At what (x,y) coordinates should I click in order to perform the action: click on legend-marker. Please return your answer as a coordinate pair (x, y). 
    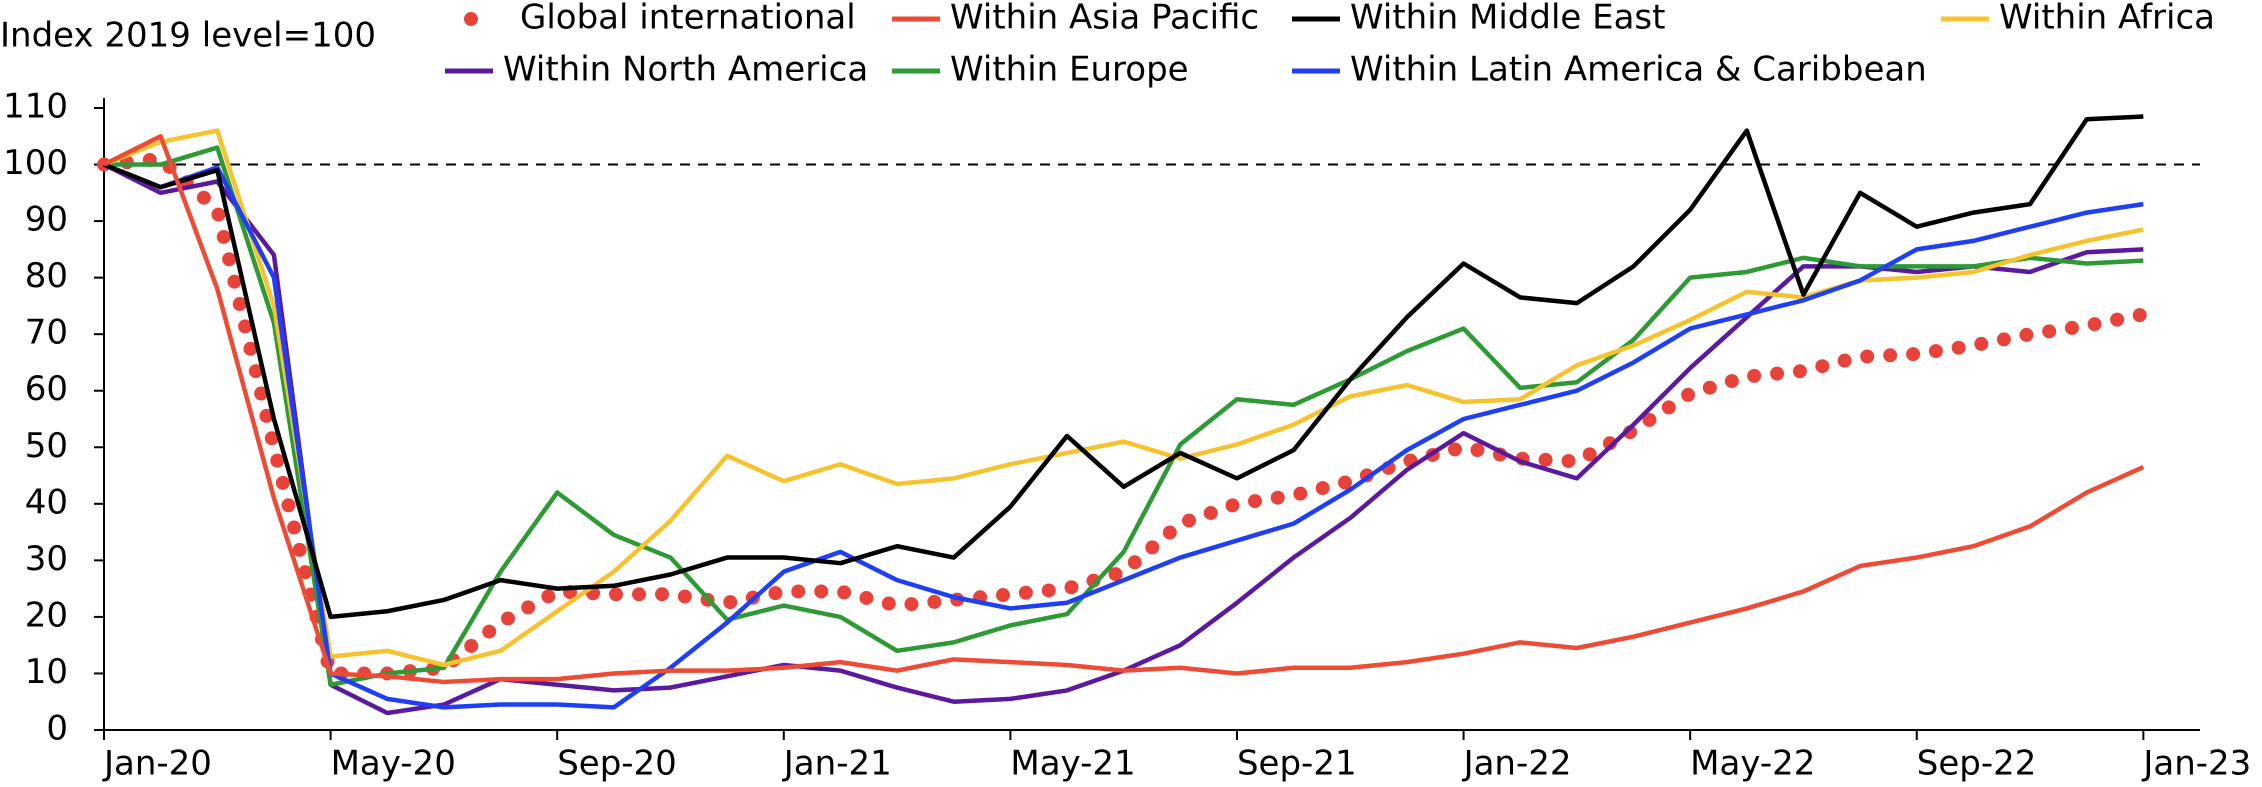
    Looking at the image, I should click on (471, 19).